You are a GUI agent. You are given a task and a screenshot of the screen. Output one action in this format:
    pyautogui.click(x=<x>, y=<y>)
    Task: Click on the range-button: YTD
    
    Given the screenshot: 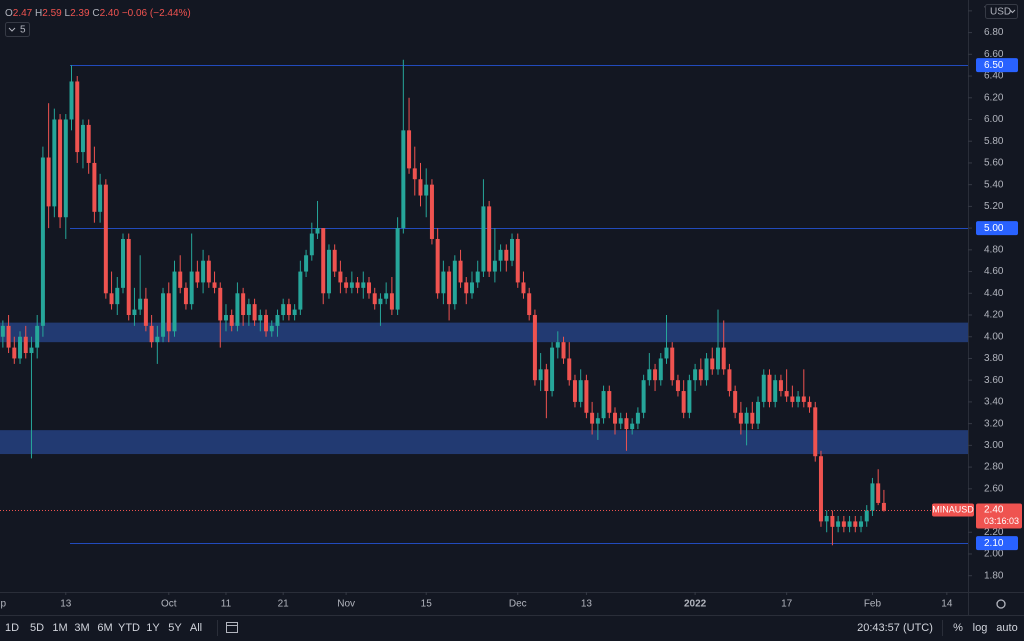 What is the action you would take?
    pyautogui.click(x=129, y=628)
    